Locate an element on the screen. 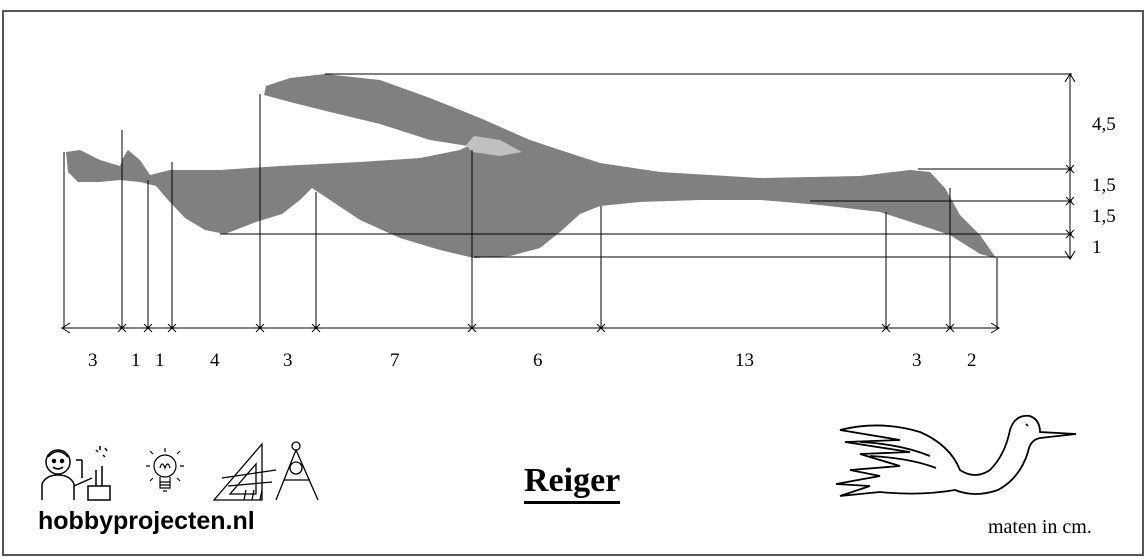 The height and width of the screenshot is (558, 1148). dim-label: 13 is located at coordinates (744, 360).